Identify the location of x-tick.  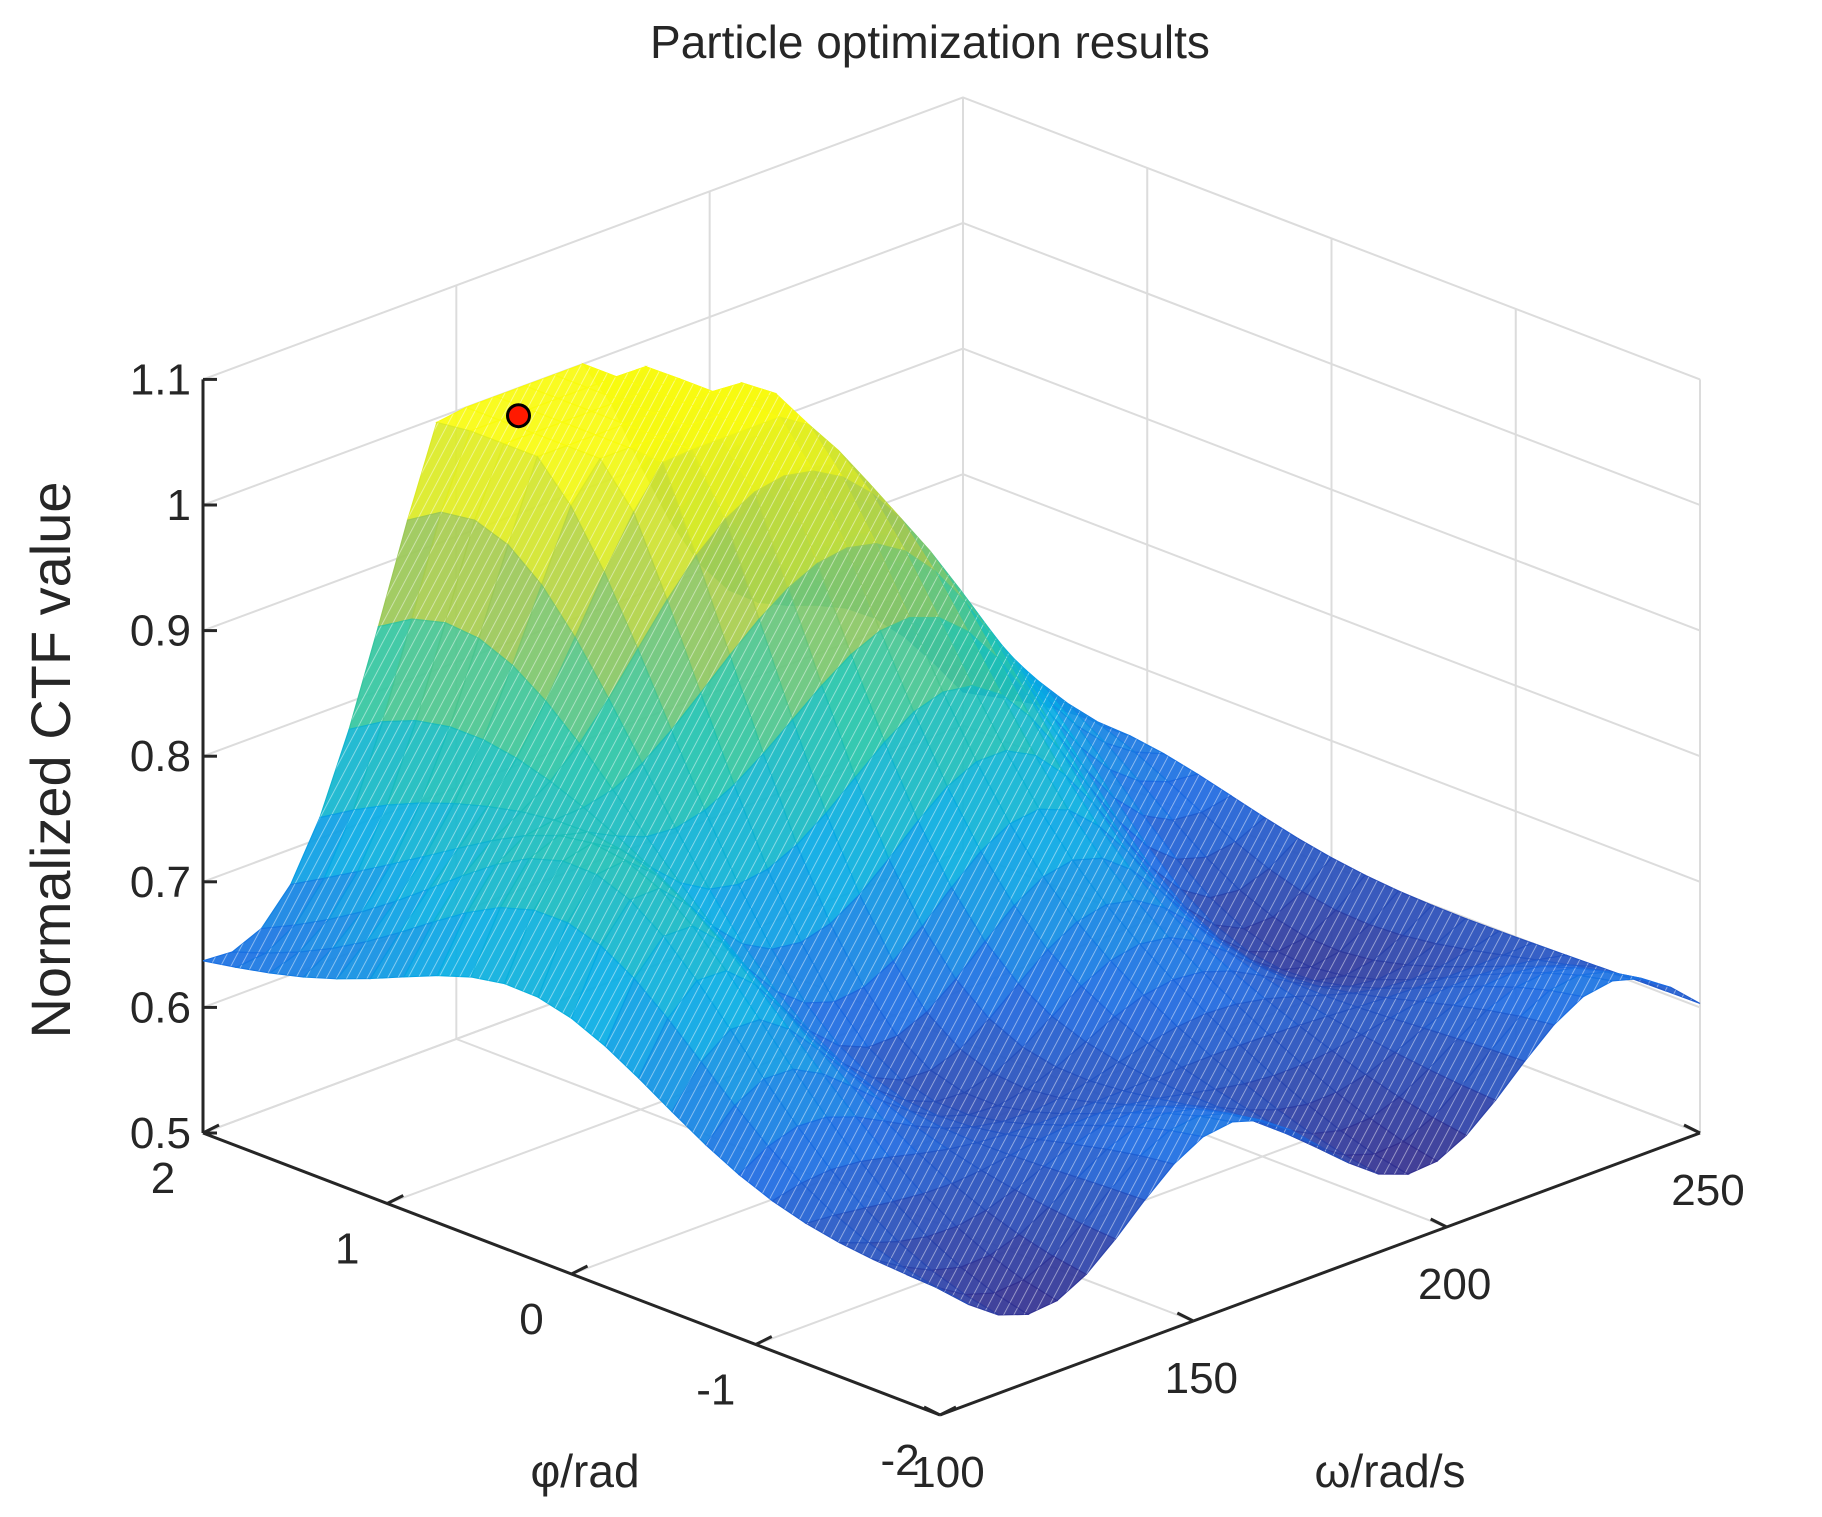
(932, 1411).